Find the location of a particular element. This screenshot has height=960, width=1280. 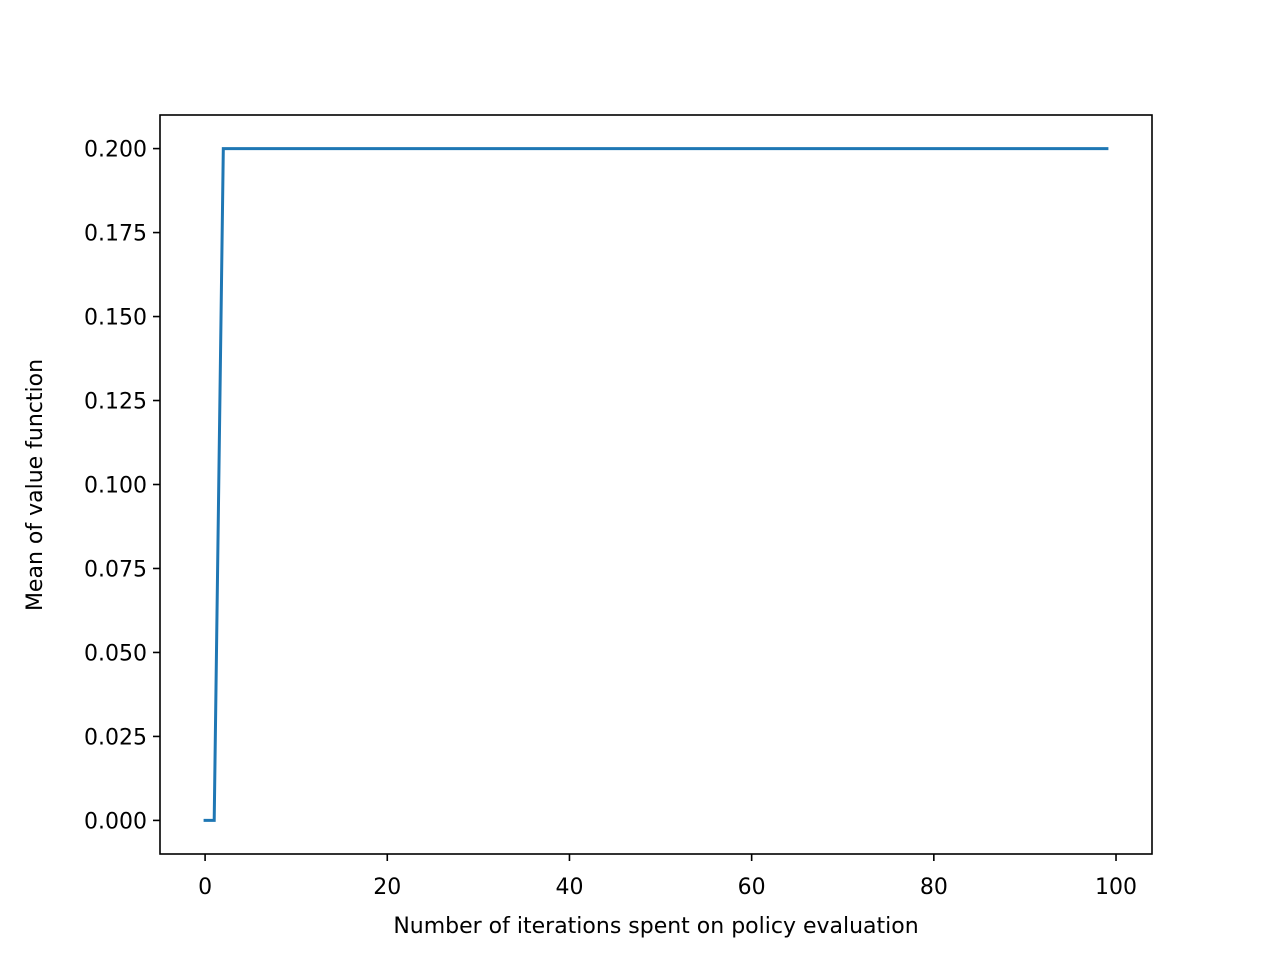

y-tick-label: 0.050 is located at coordinates (115, 653).